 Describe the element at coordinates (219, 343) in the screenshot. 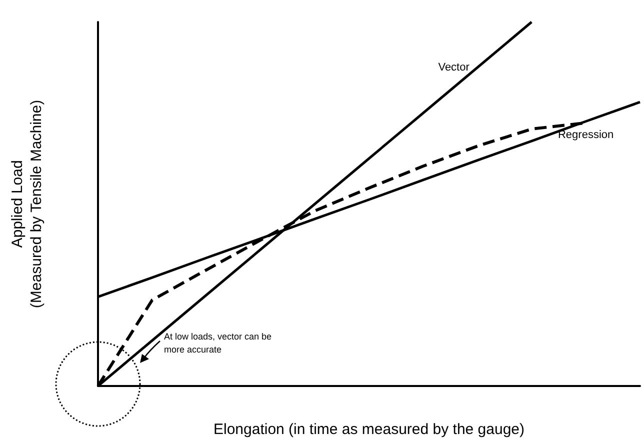

I see `annotation: At low loads, vector can be more accurate` at that location.